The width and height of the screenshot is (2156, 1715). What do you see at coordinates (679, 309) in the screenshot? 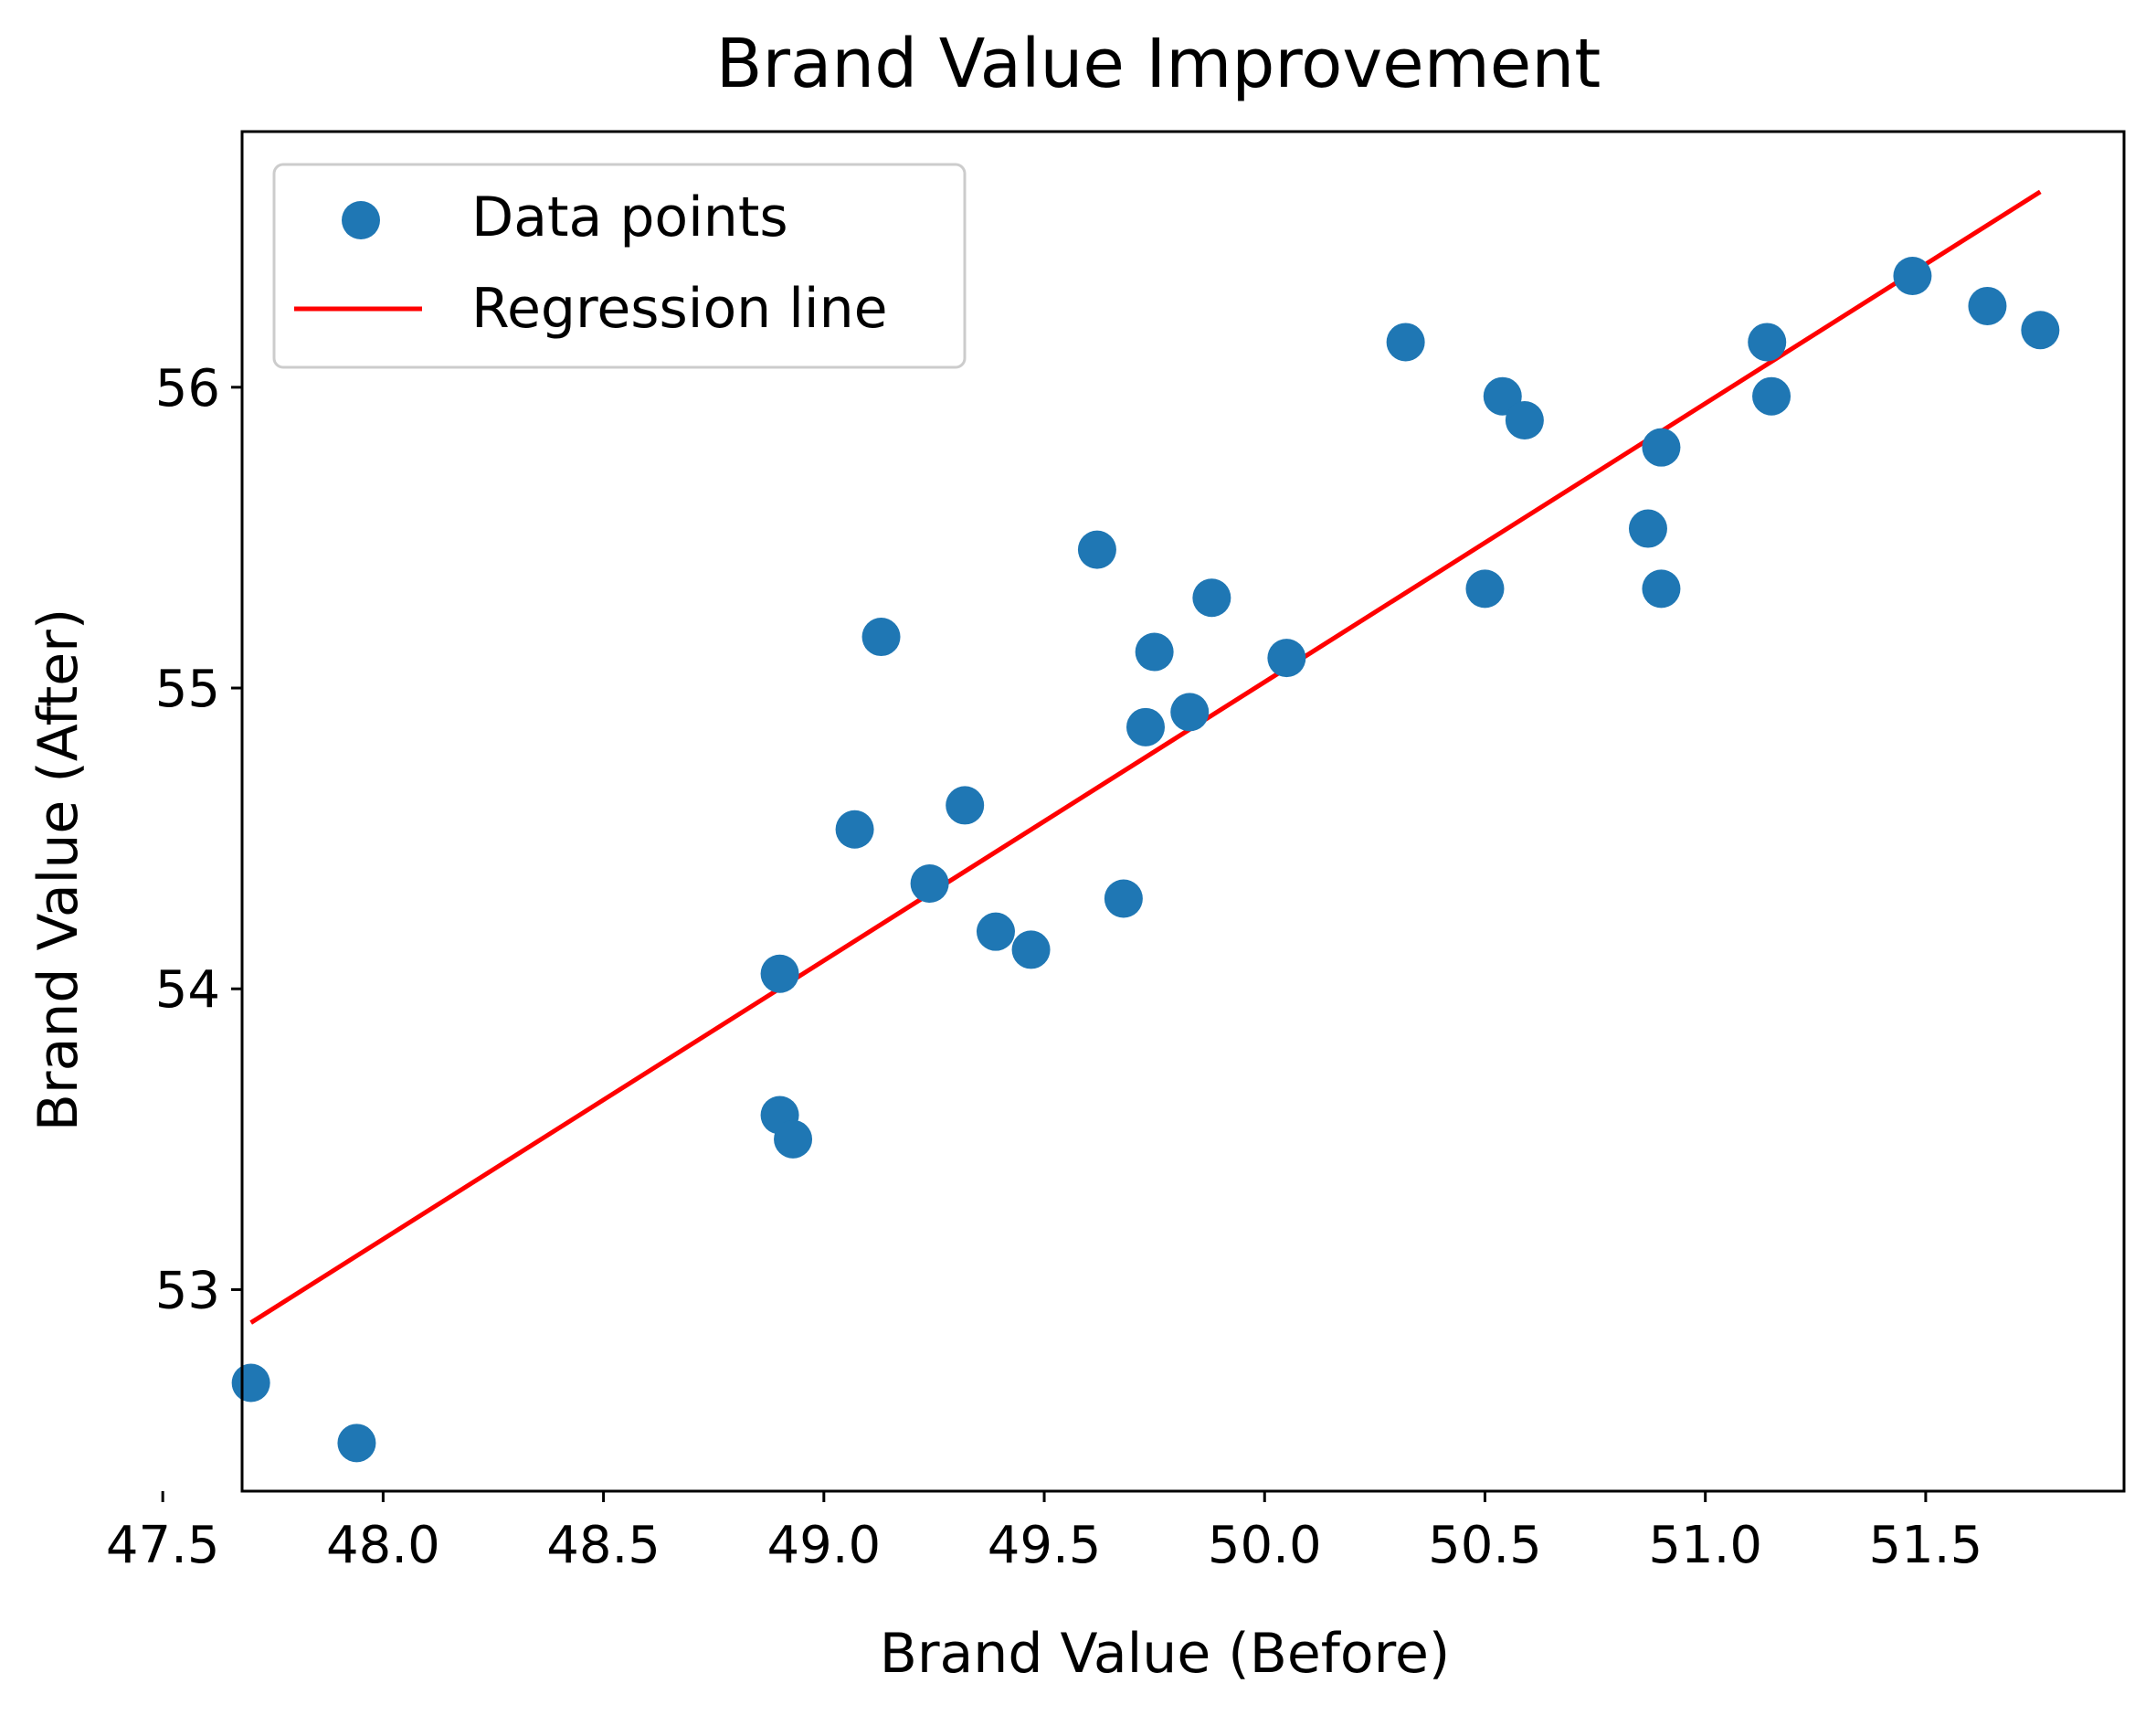
I see `legend-label-regression-line: Regression line` at bounding box center [679, 309].